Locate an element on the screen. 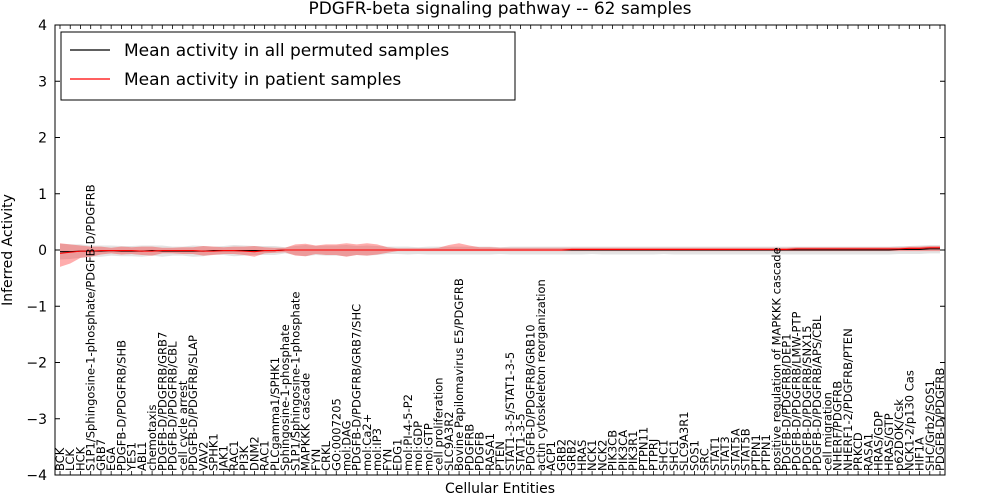  category-label: PDGFB-D/PDGFRB/LMW-PTP is located at coordinates (797, 391).